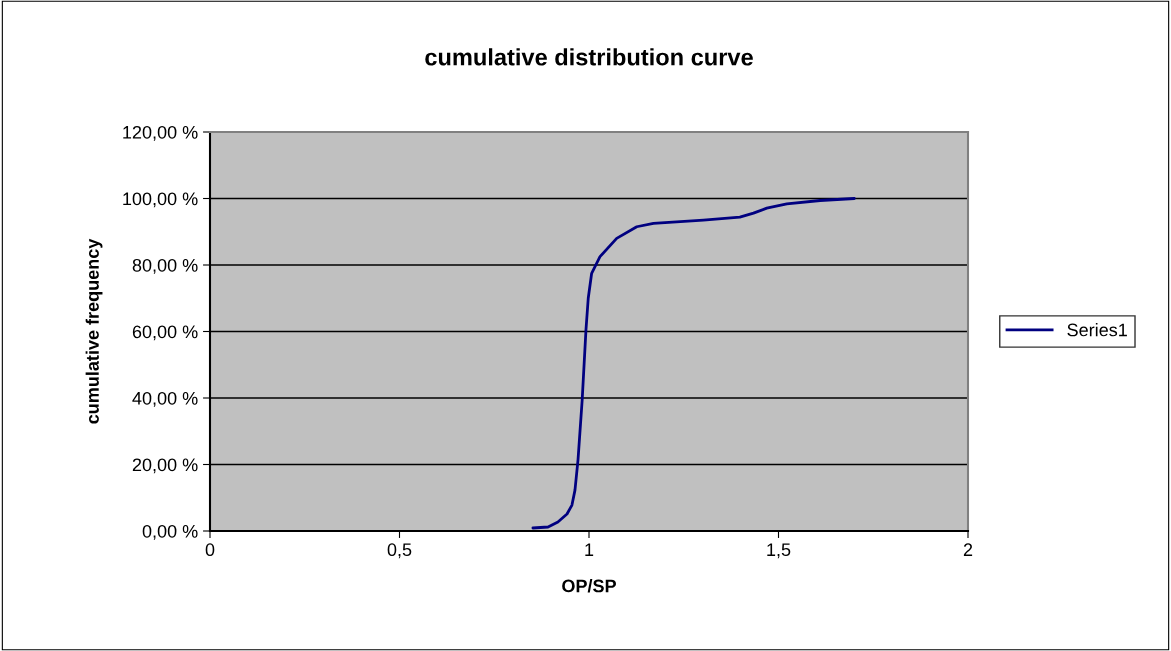  What do you see at coordinates (210, 550) in the screenshot?
I see `x-tick-label: 0` at bounding box center [210, 550].